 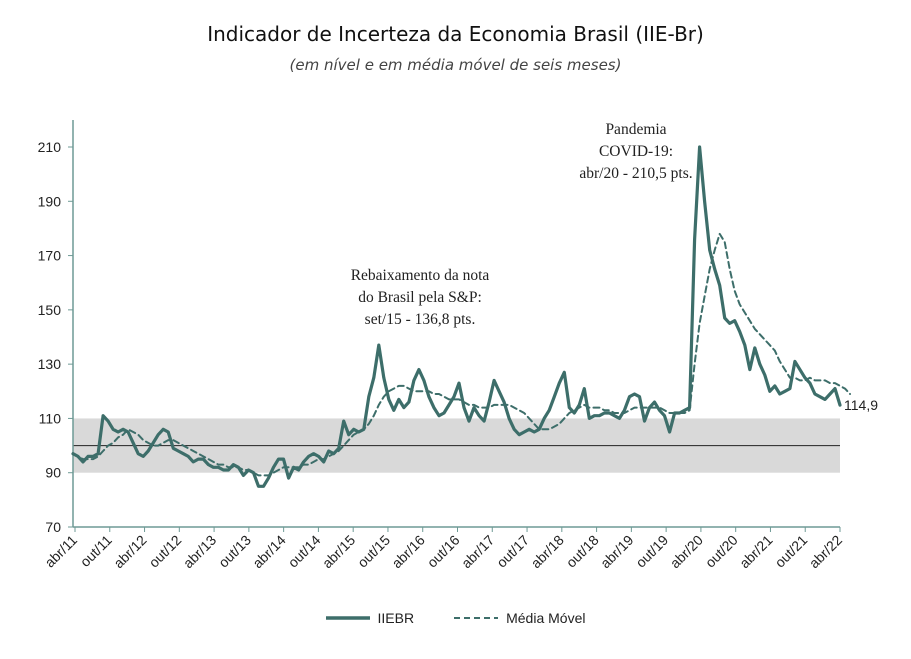 I want to click on x-tick-label: out/18, so click(x=582, y=551).